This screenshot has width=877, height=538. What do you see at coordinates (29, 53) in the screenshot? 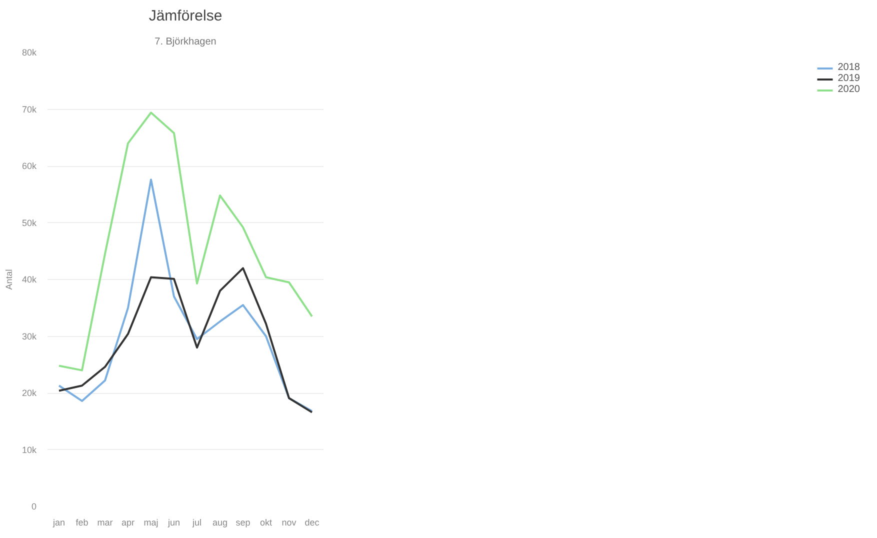
I see `y-tick-label: 80k` at bounding box center [29, 53].